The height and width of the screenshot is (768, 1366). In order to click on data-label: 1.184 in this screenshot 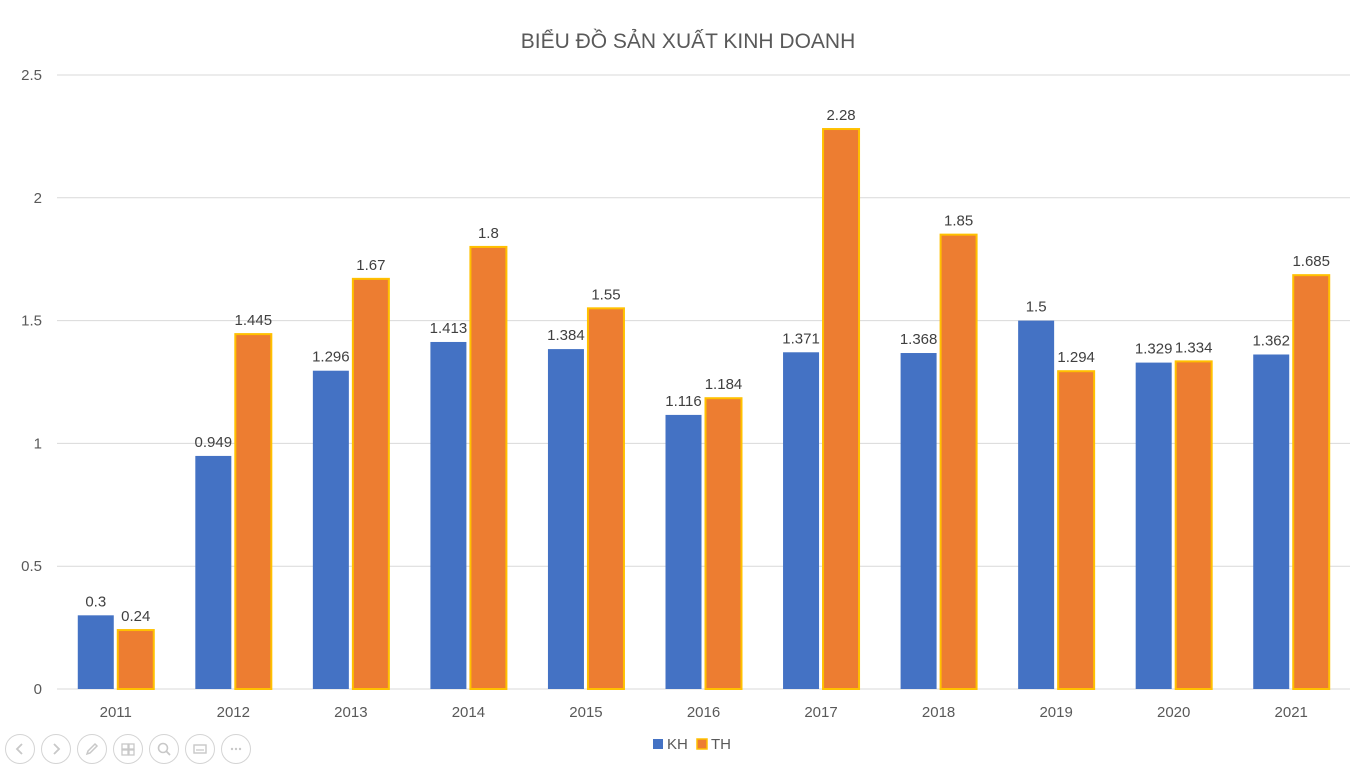, I will do `click(724, 384)`.